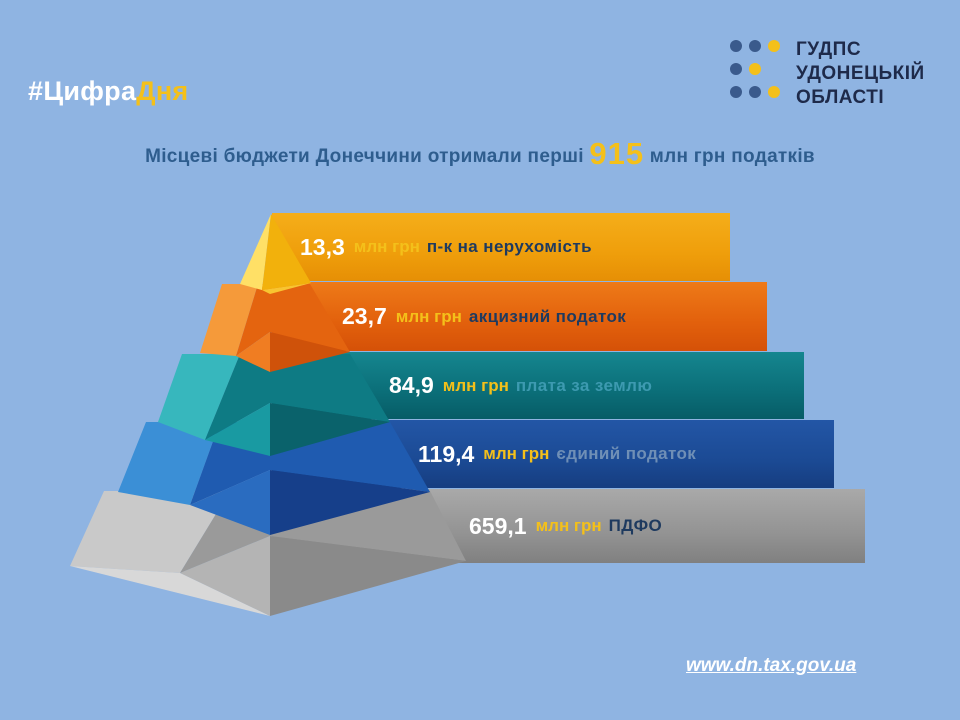 Image resolution: width=960 pixels, height=720 pixels. I want to click on tier-value: 23,7, so click(364, 316).